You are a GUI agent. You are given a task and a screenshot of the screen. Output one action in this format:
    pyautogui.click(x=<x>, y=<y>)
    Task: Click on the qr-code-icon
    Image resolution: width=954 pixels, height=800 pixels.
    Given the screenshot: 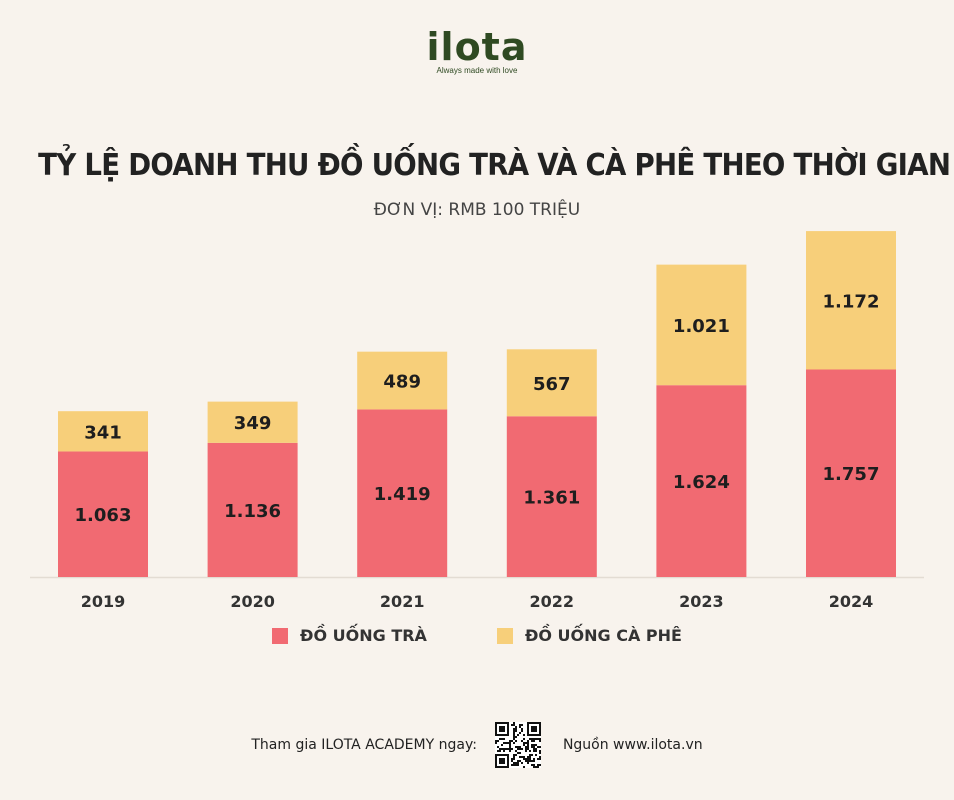 What is the action you would take?
    pyautogui.click(x=517, y=745)
    